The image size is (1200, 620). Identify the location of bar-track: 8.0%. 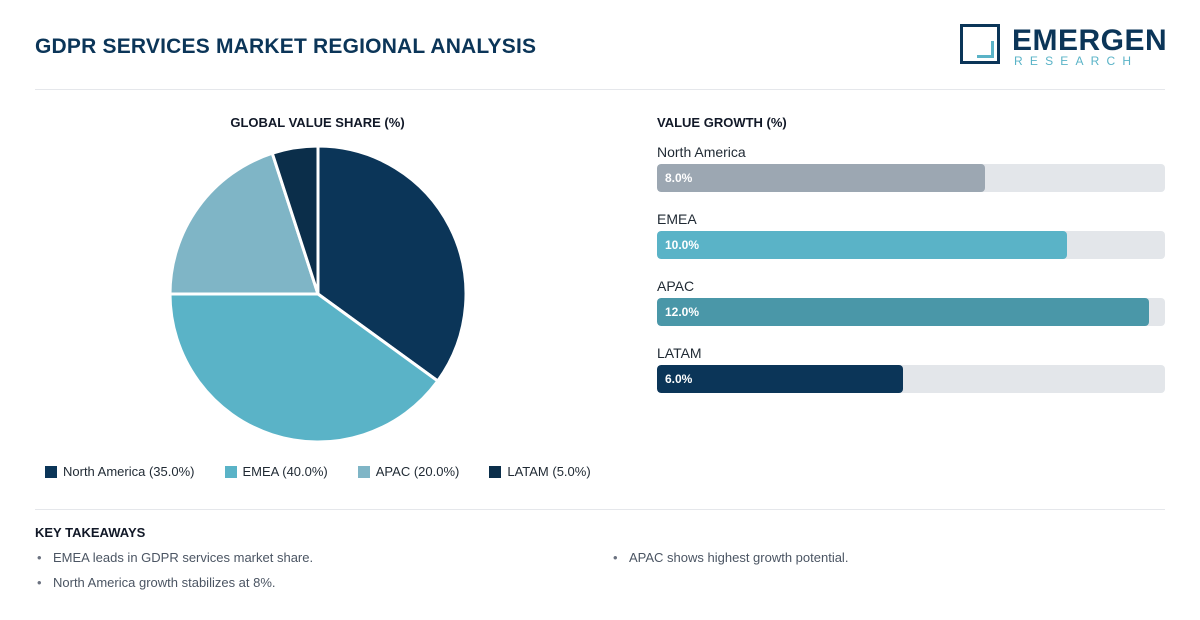
(911, 178).